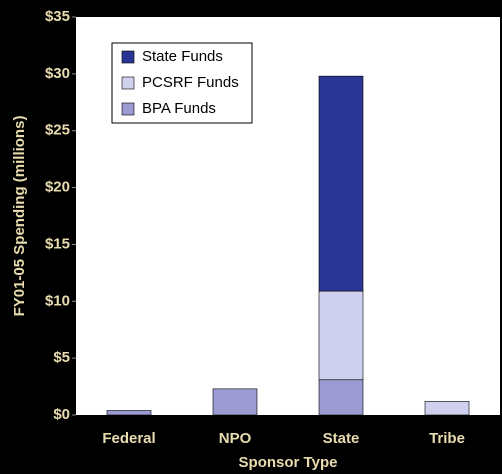 The height and width of the screenshot is (474, 502). I want to click on y-tick-label: $25, so click(57, 130).